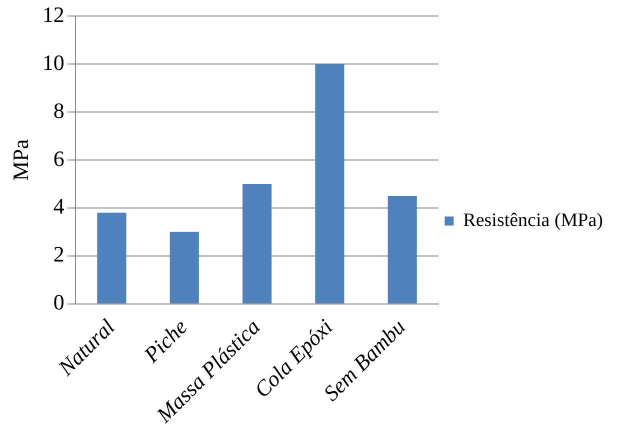 This screenshot has height=437, width=618. I want to click on y-axis-title: MPa, so click(20, 160).